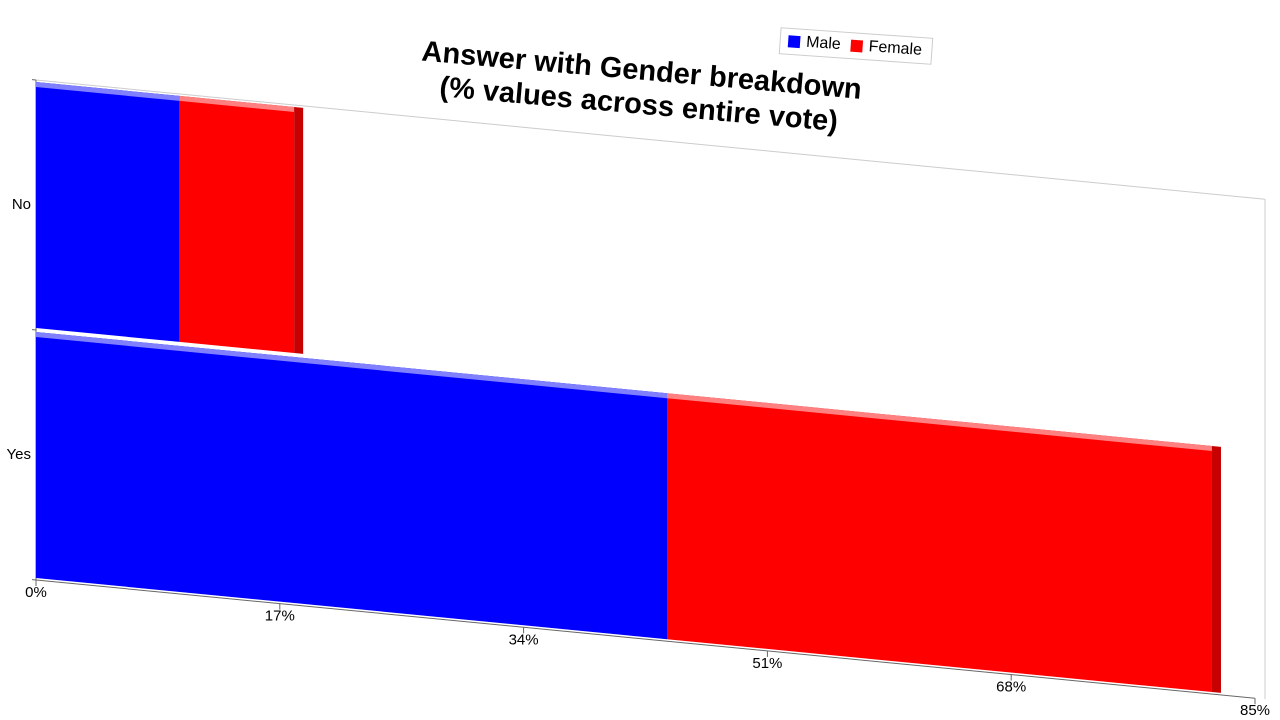  What do you see at coordinates (895, 48) in the screenshot?
I see `legend-label: Female` at bounding box center [895, 48].